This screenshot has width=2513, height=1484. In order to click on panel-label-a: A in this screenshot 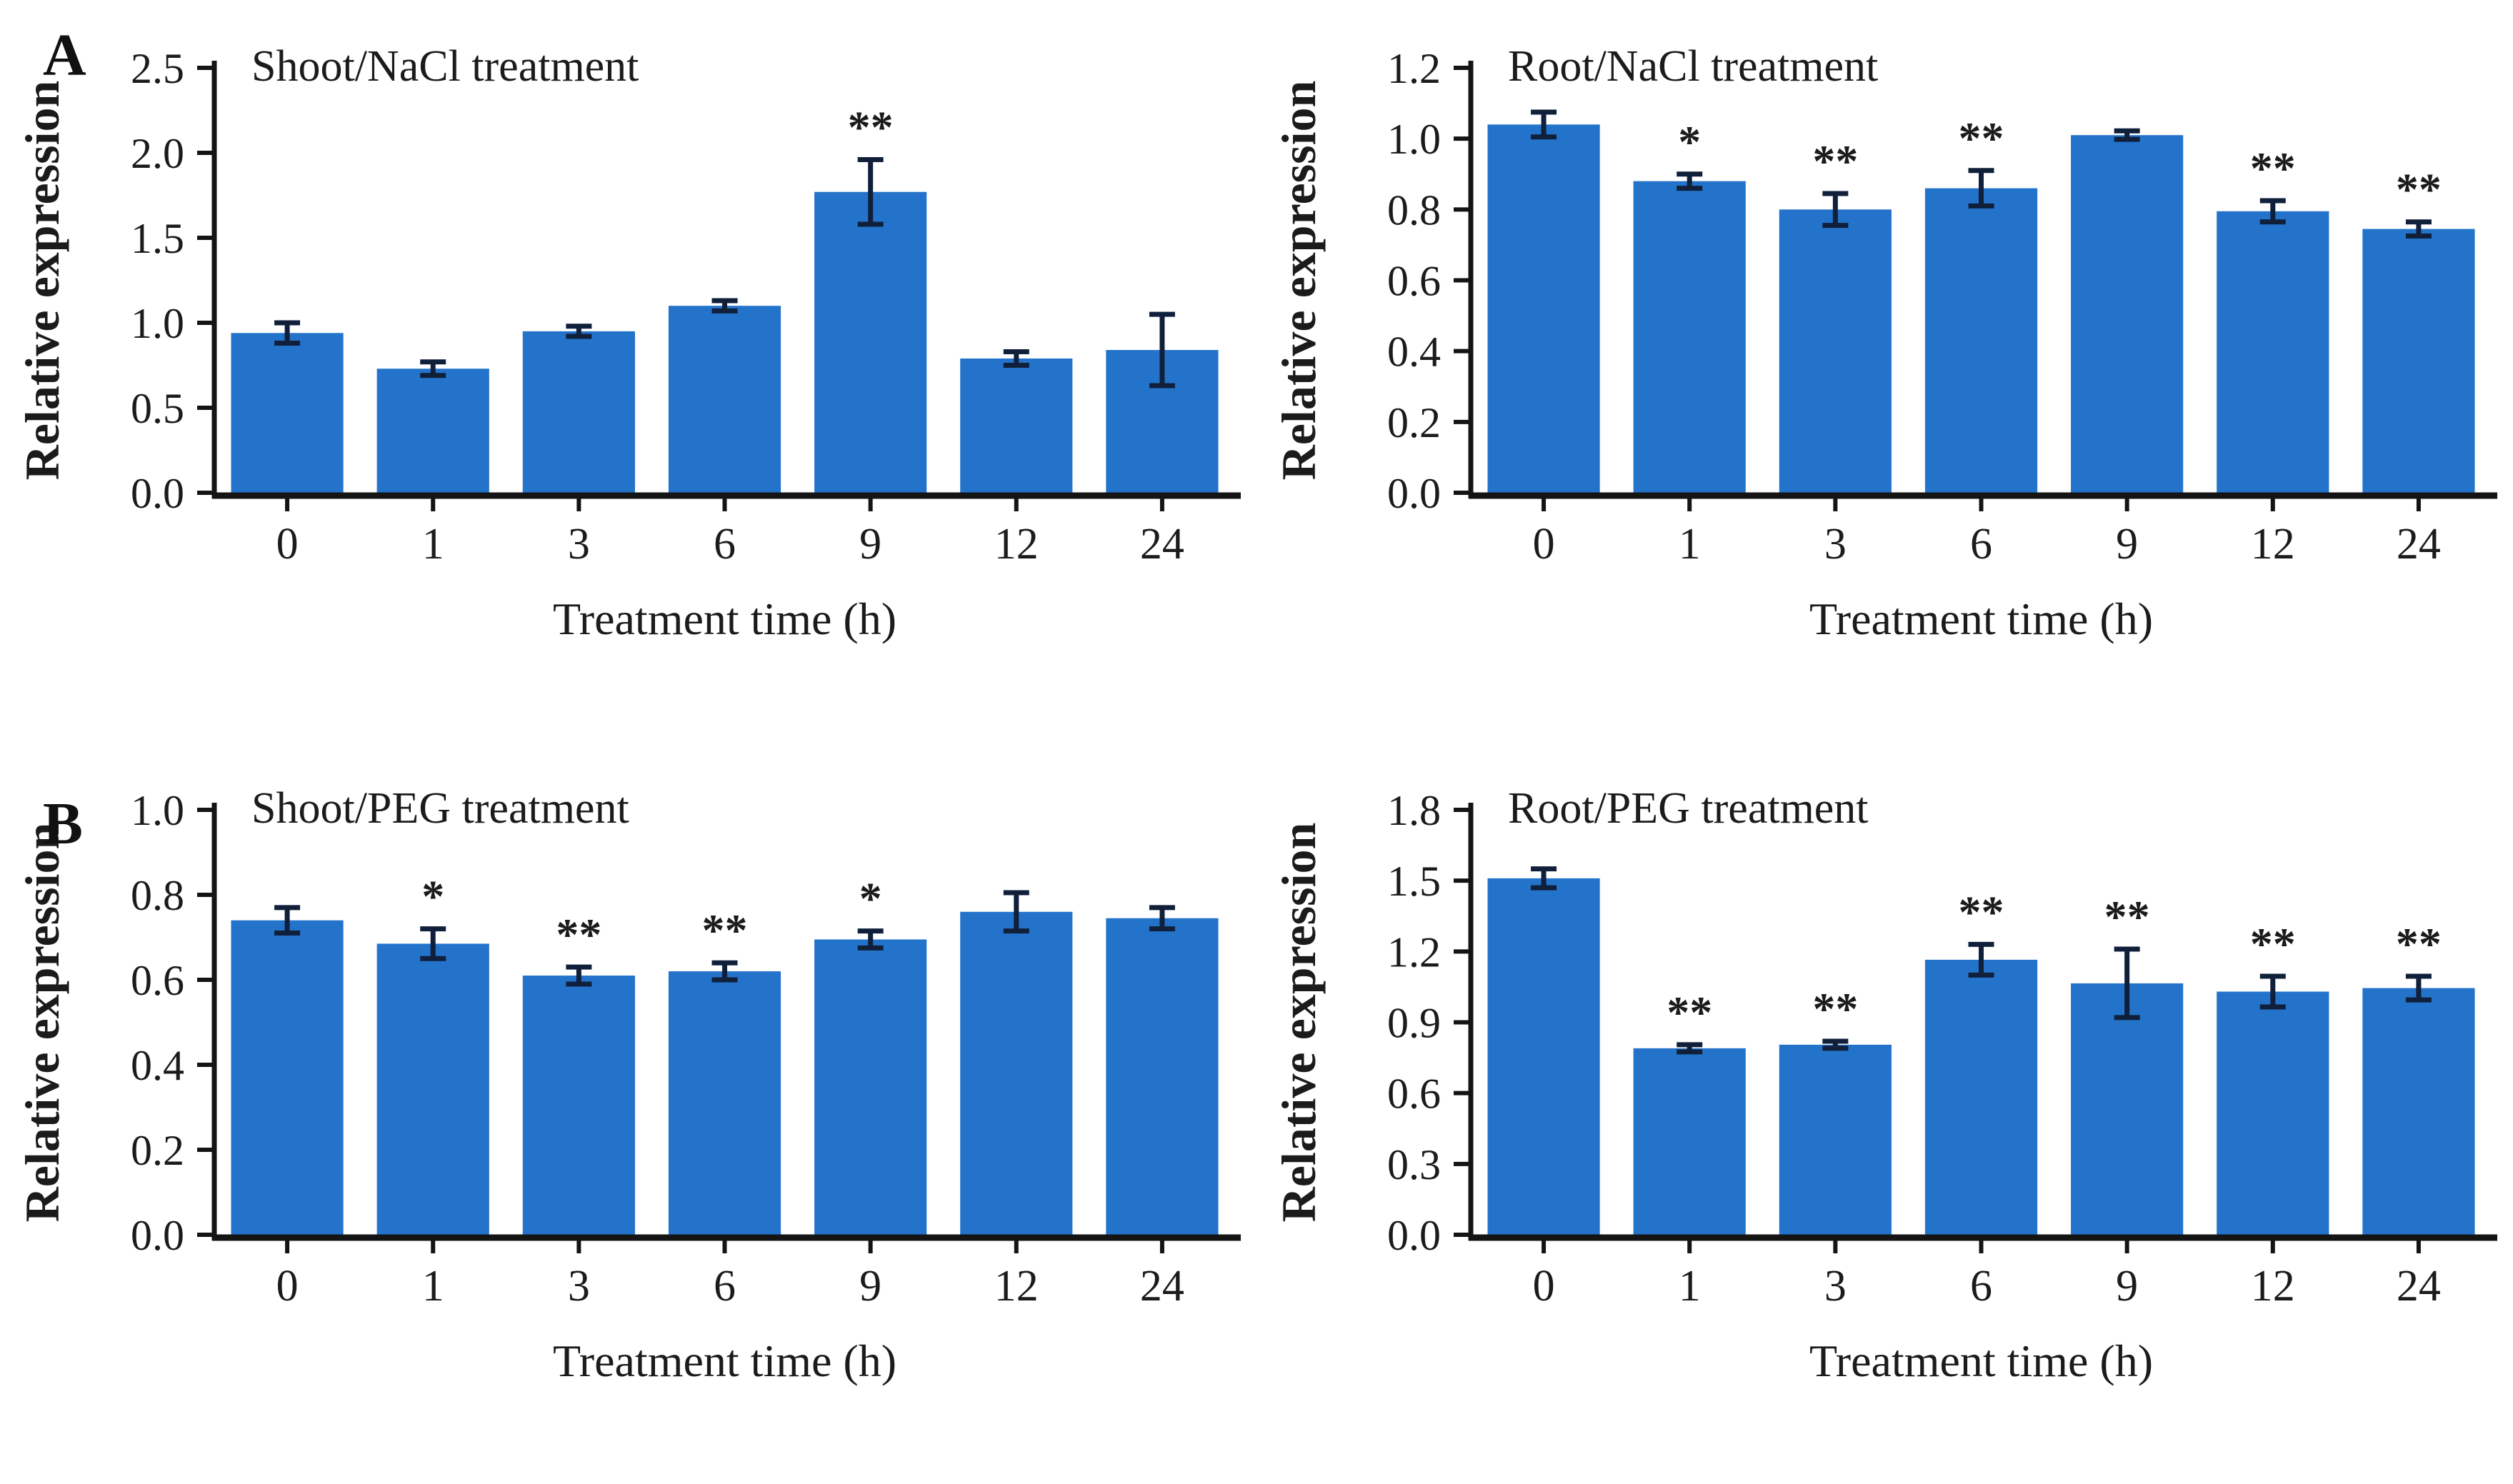, I will do `click(64, 55)`.